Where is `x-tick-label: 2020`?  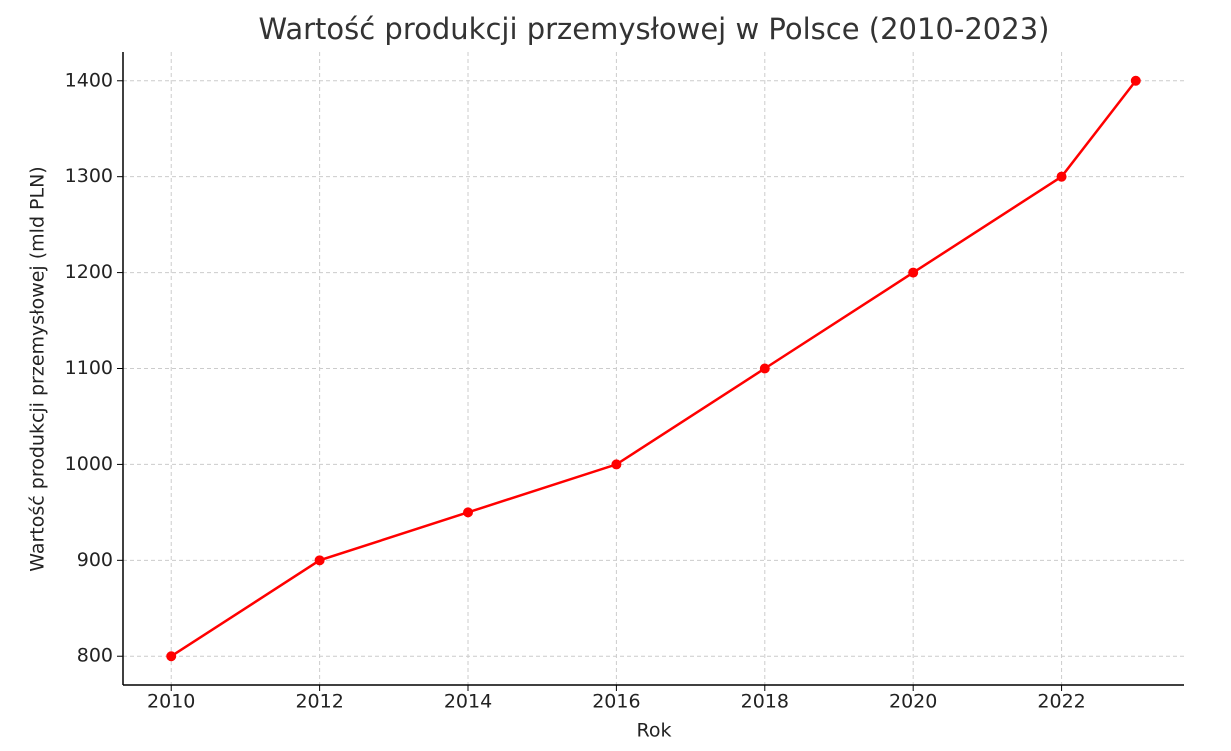 x-tick-label: 2020 is located at coordinates (913, 702).